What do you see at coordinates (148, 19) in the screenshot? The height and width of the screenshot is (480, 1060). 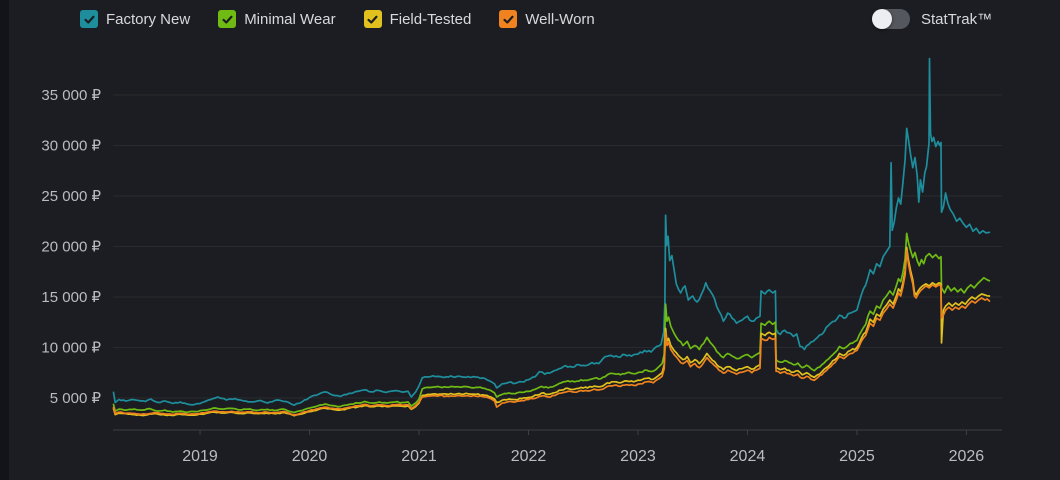 I see `legend-label: Factory New` at bounding box center [148, 19].